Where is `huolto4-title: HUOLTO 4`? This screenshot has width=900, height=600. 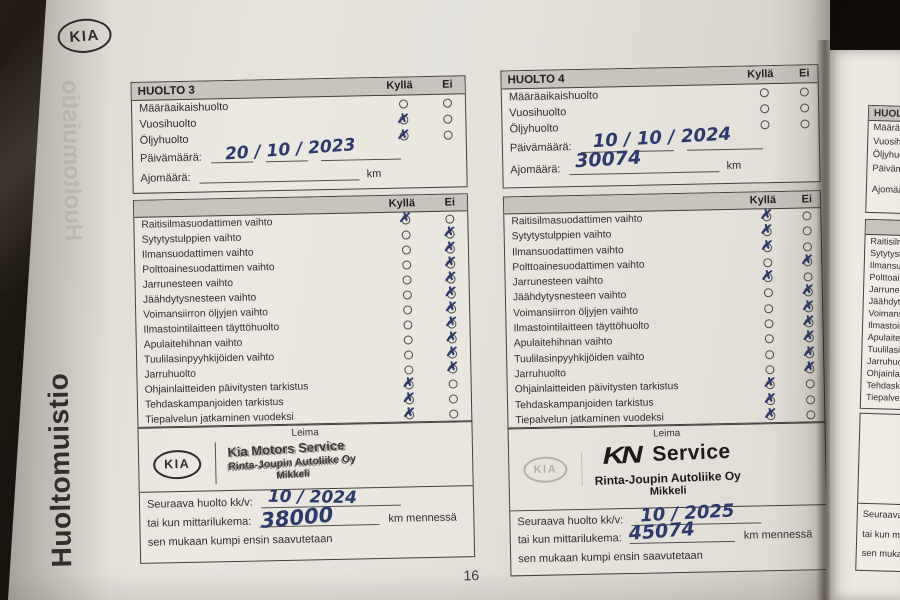 huolto4-title: HUOLTO 4 is located at coordinates (536, 79).